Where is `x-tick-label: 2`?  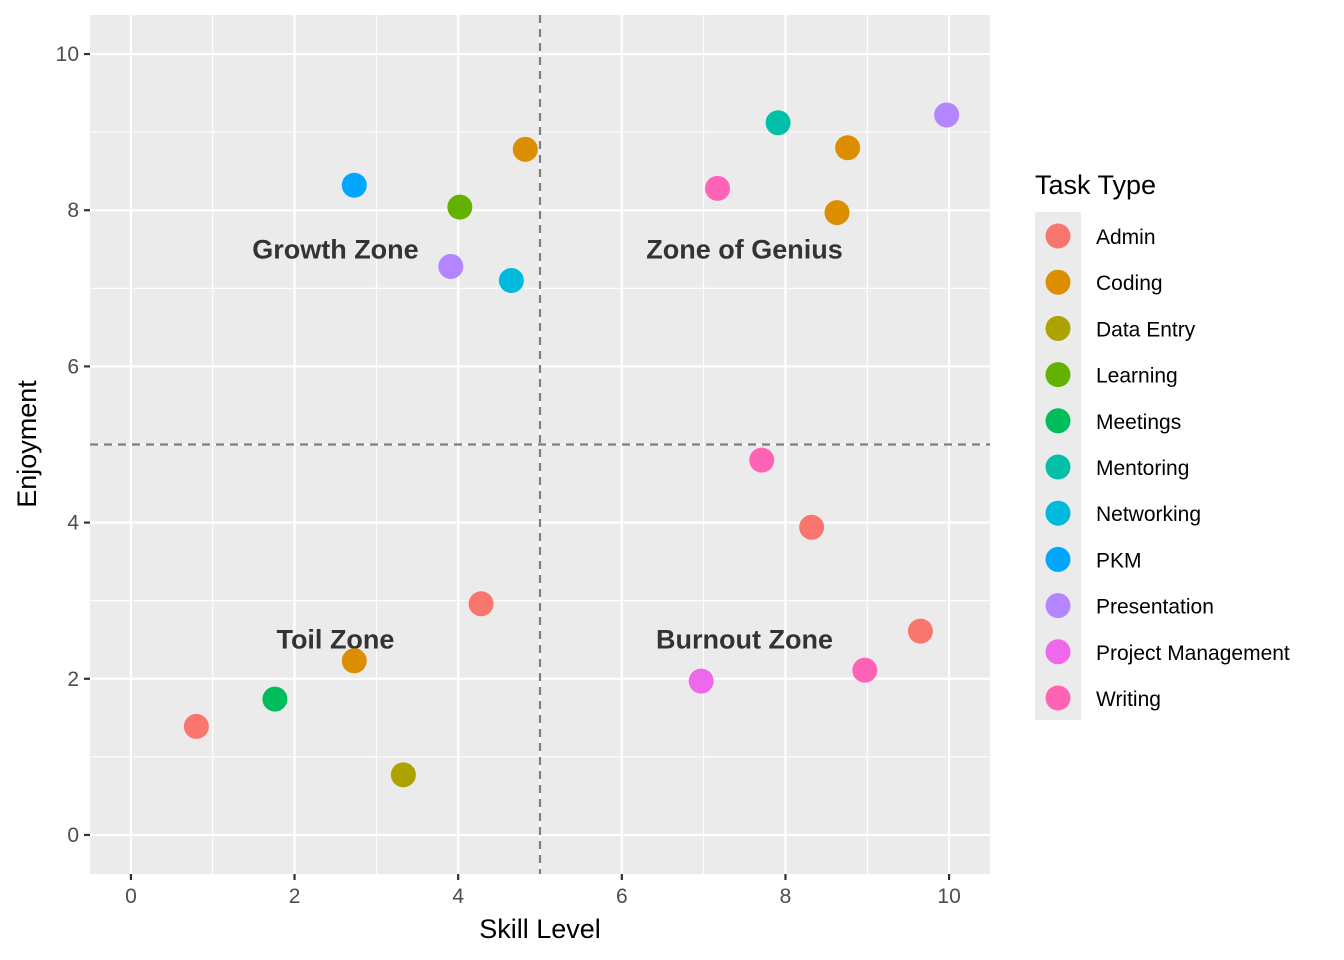 x-tick-label: 2 is located at coordinates (295, 896).